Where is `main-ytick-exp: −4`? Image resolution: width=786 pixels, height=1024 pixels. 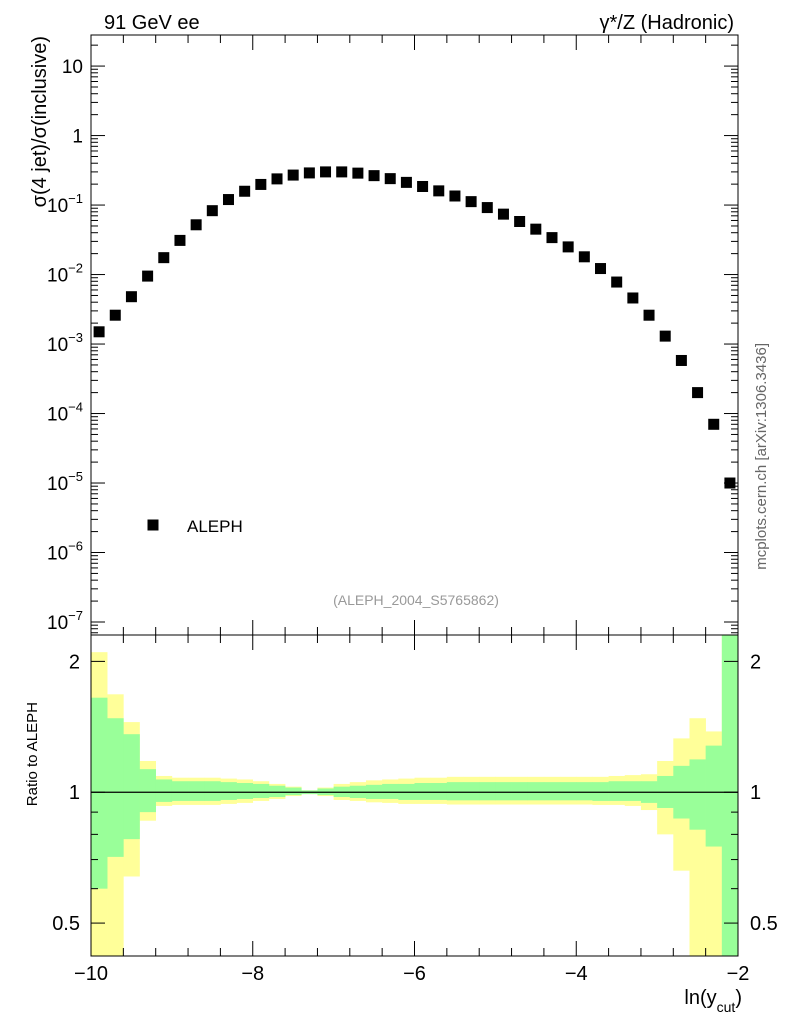 main-ytick-exp: −4 is located at coordinates (75, 407).